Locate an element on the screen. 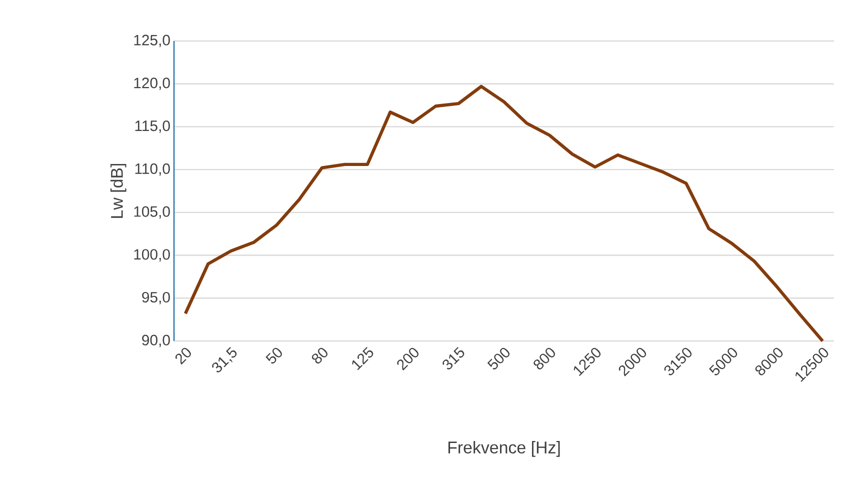 This screenshot has height=491, width=868. y-axis-title: Lw [dB] is located at coordinates (118, 191).